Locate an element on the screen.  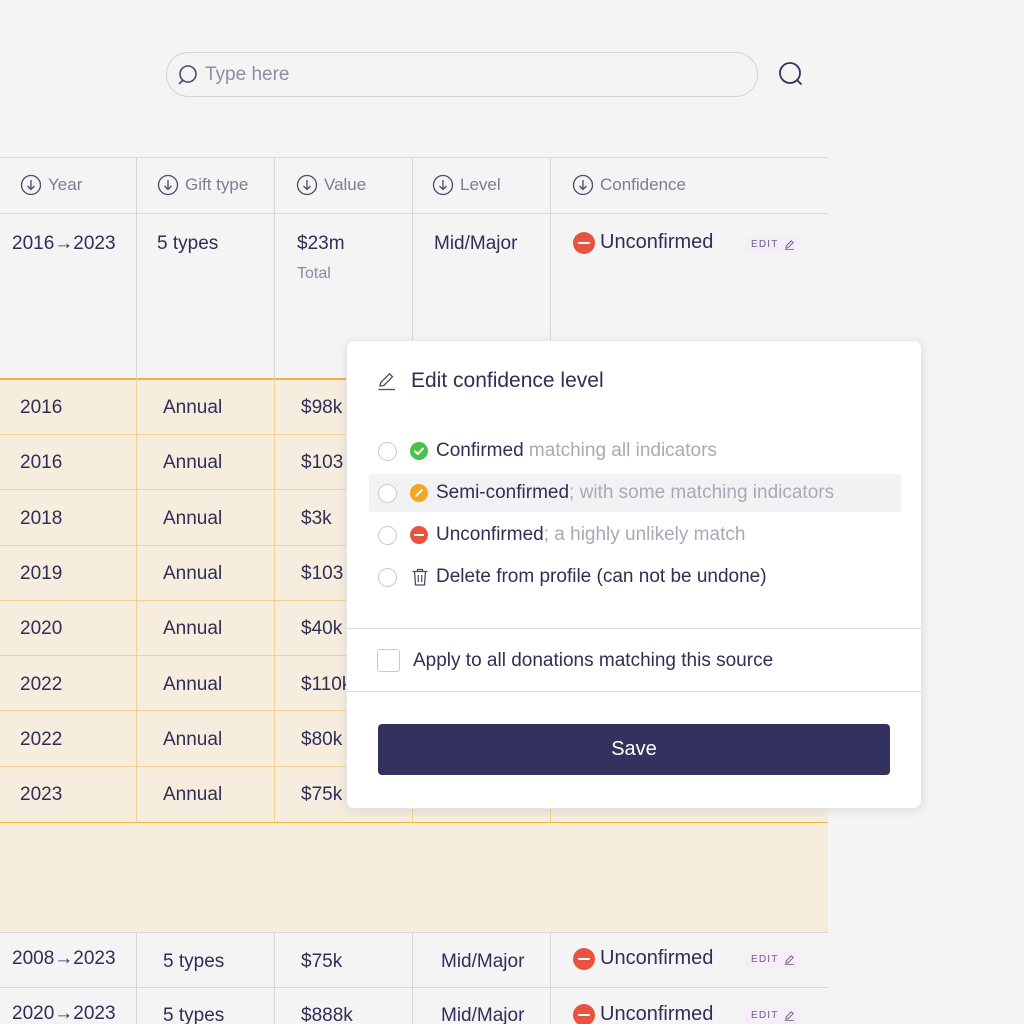
option-label: Semi-confirmed is located at coordinates (503, 492).